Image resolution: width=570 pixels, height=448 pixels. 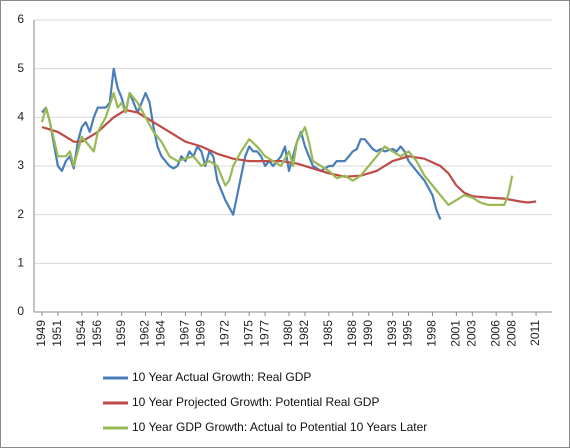 What do you see at coordinates (81, 333) in the screenshot?
I see `x-tick-label: 1954` at bounding box center [81, 333].